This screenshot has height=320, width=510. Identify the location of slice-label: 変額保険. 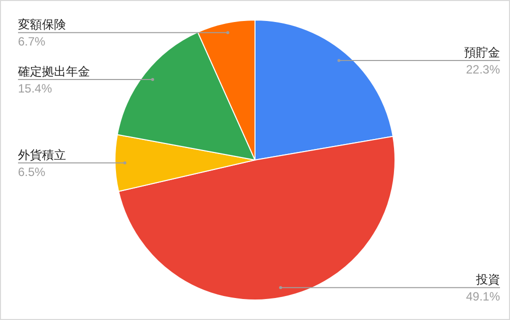
(42, 25).